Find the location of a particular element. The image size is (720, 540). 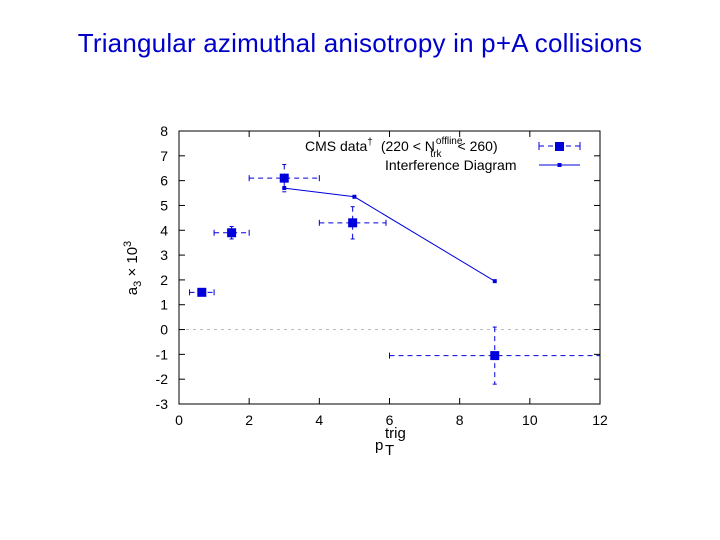

x-tick-label: 4 is located at coordinates (319, 420).